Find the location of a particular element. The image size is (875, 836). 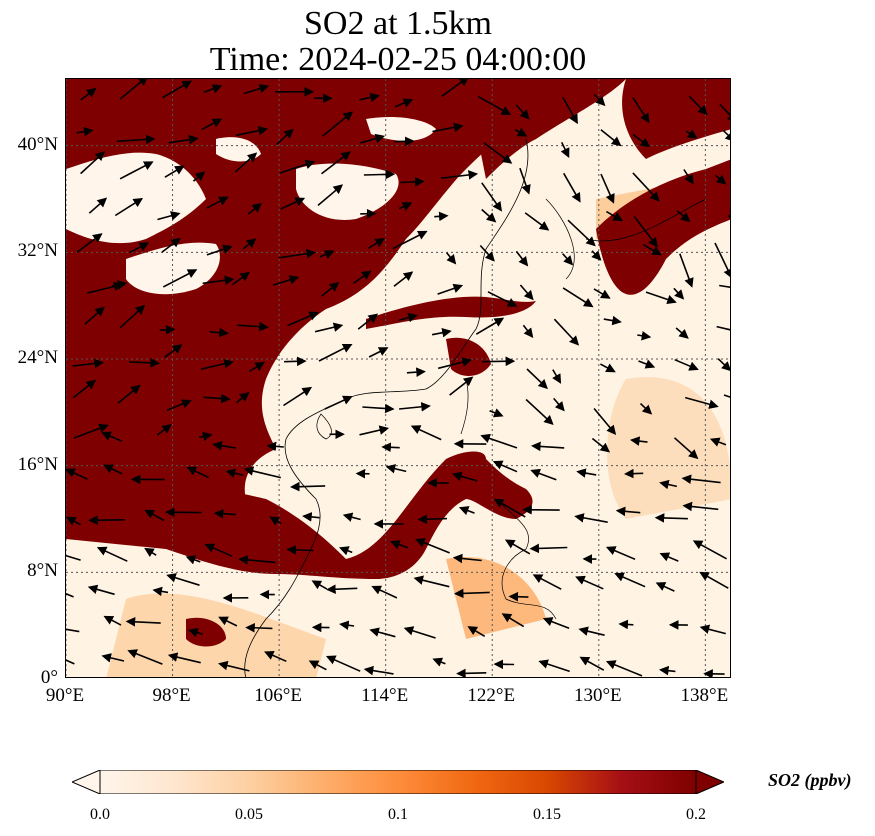

coastline is located at coordinates (526, 559).